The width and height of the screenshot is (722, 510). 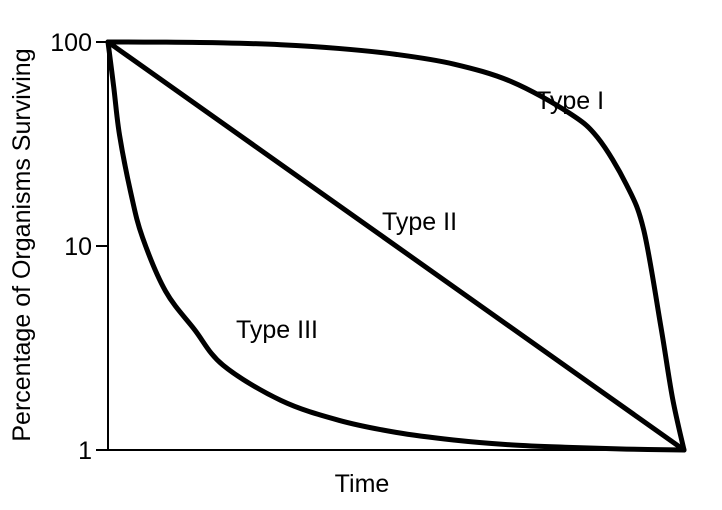 What do you see at coordinates (570, 101) in the screenshot?
I see `series-label-type-i: Type I` at bounding box center [570, 101].